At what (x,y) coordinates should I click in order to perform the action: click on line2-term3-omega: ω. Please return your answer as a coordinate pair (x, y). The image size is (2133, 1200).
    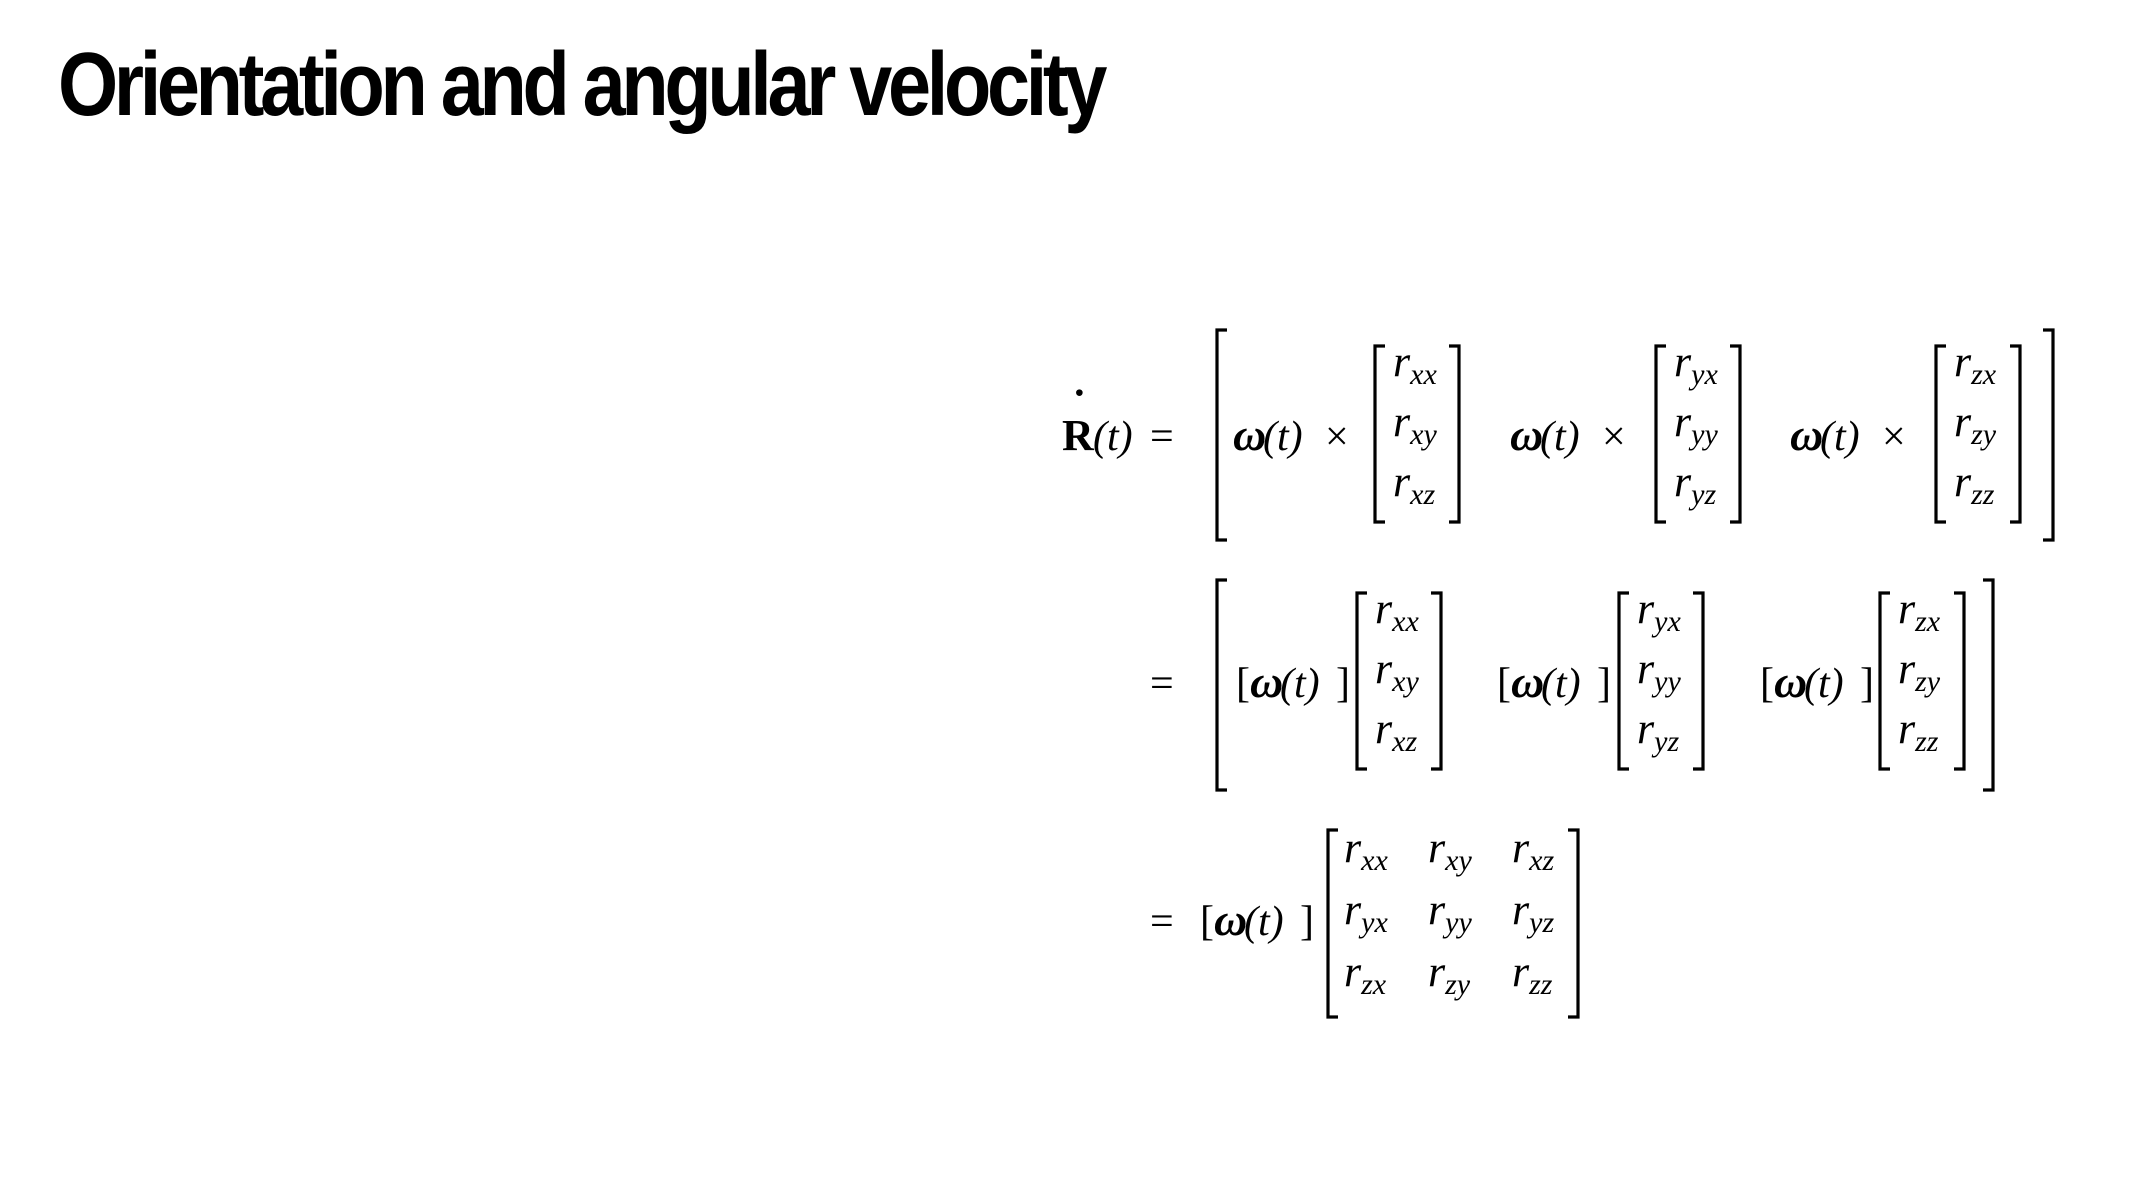
    Looking at the image, I should click on (1790, 681).